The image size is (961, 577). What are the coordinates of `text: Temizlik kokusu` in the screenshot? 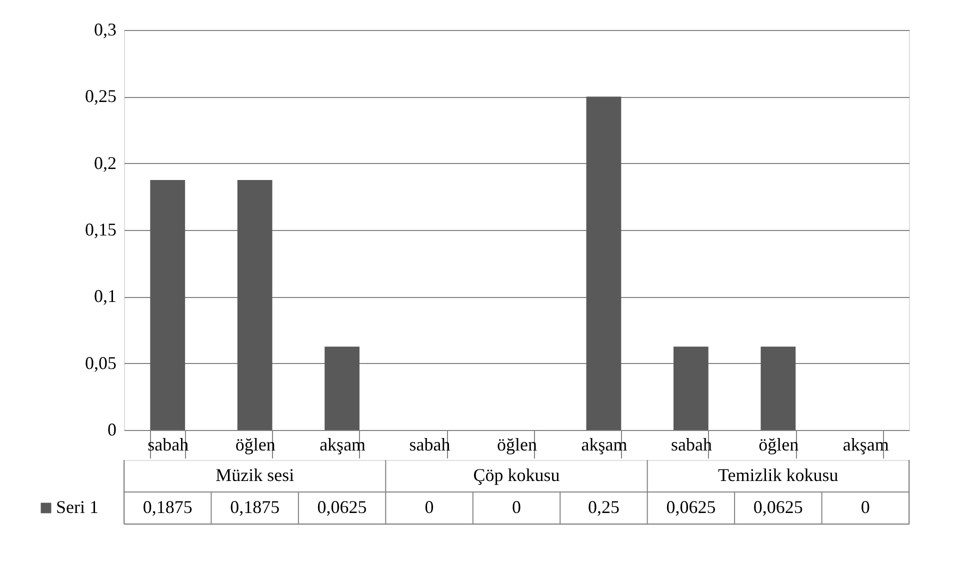 It's located at (778, 475).